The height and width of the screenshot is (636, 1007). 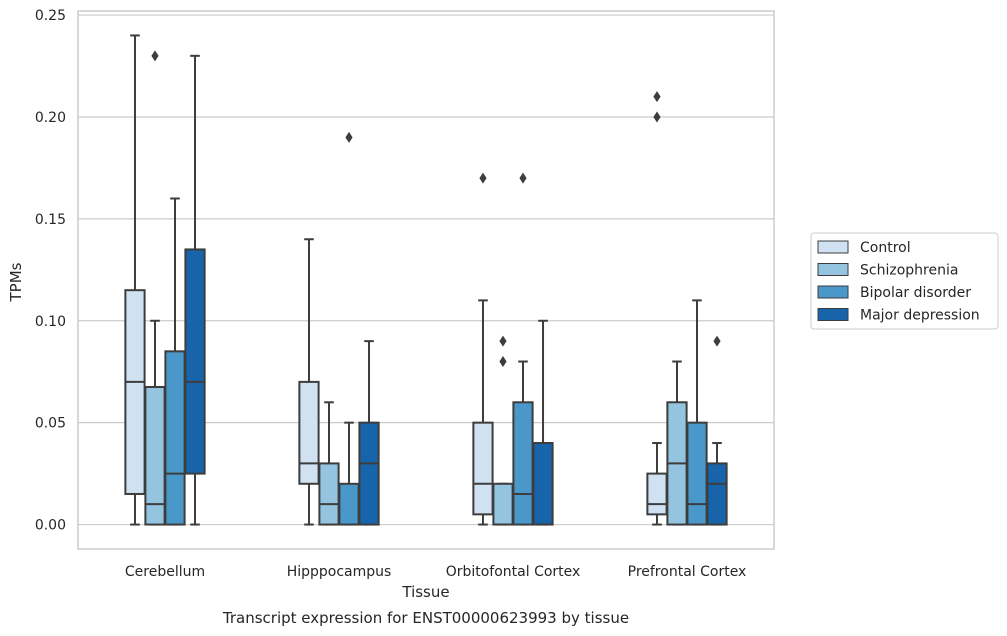 What do you see at coordinates (50, 322) in the screenshot?
I see `y-tick-label: 0.10` at bounding box center [50, 322].